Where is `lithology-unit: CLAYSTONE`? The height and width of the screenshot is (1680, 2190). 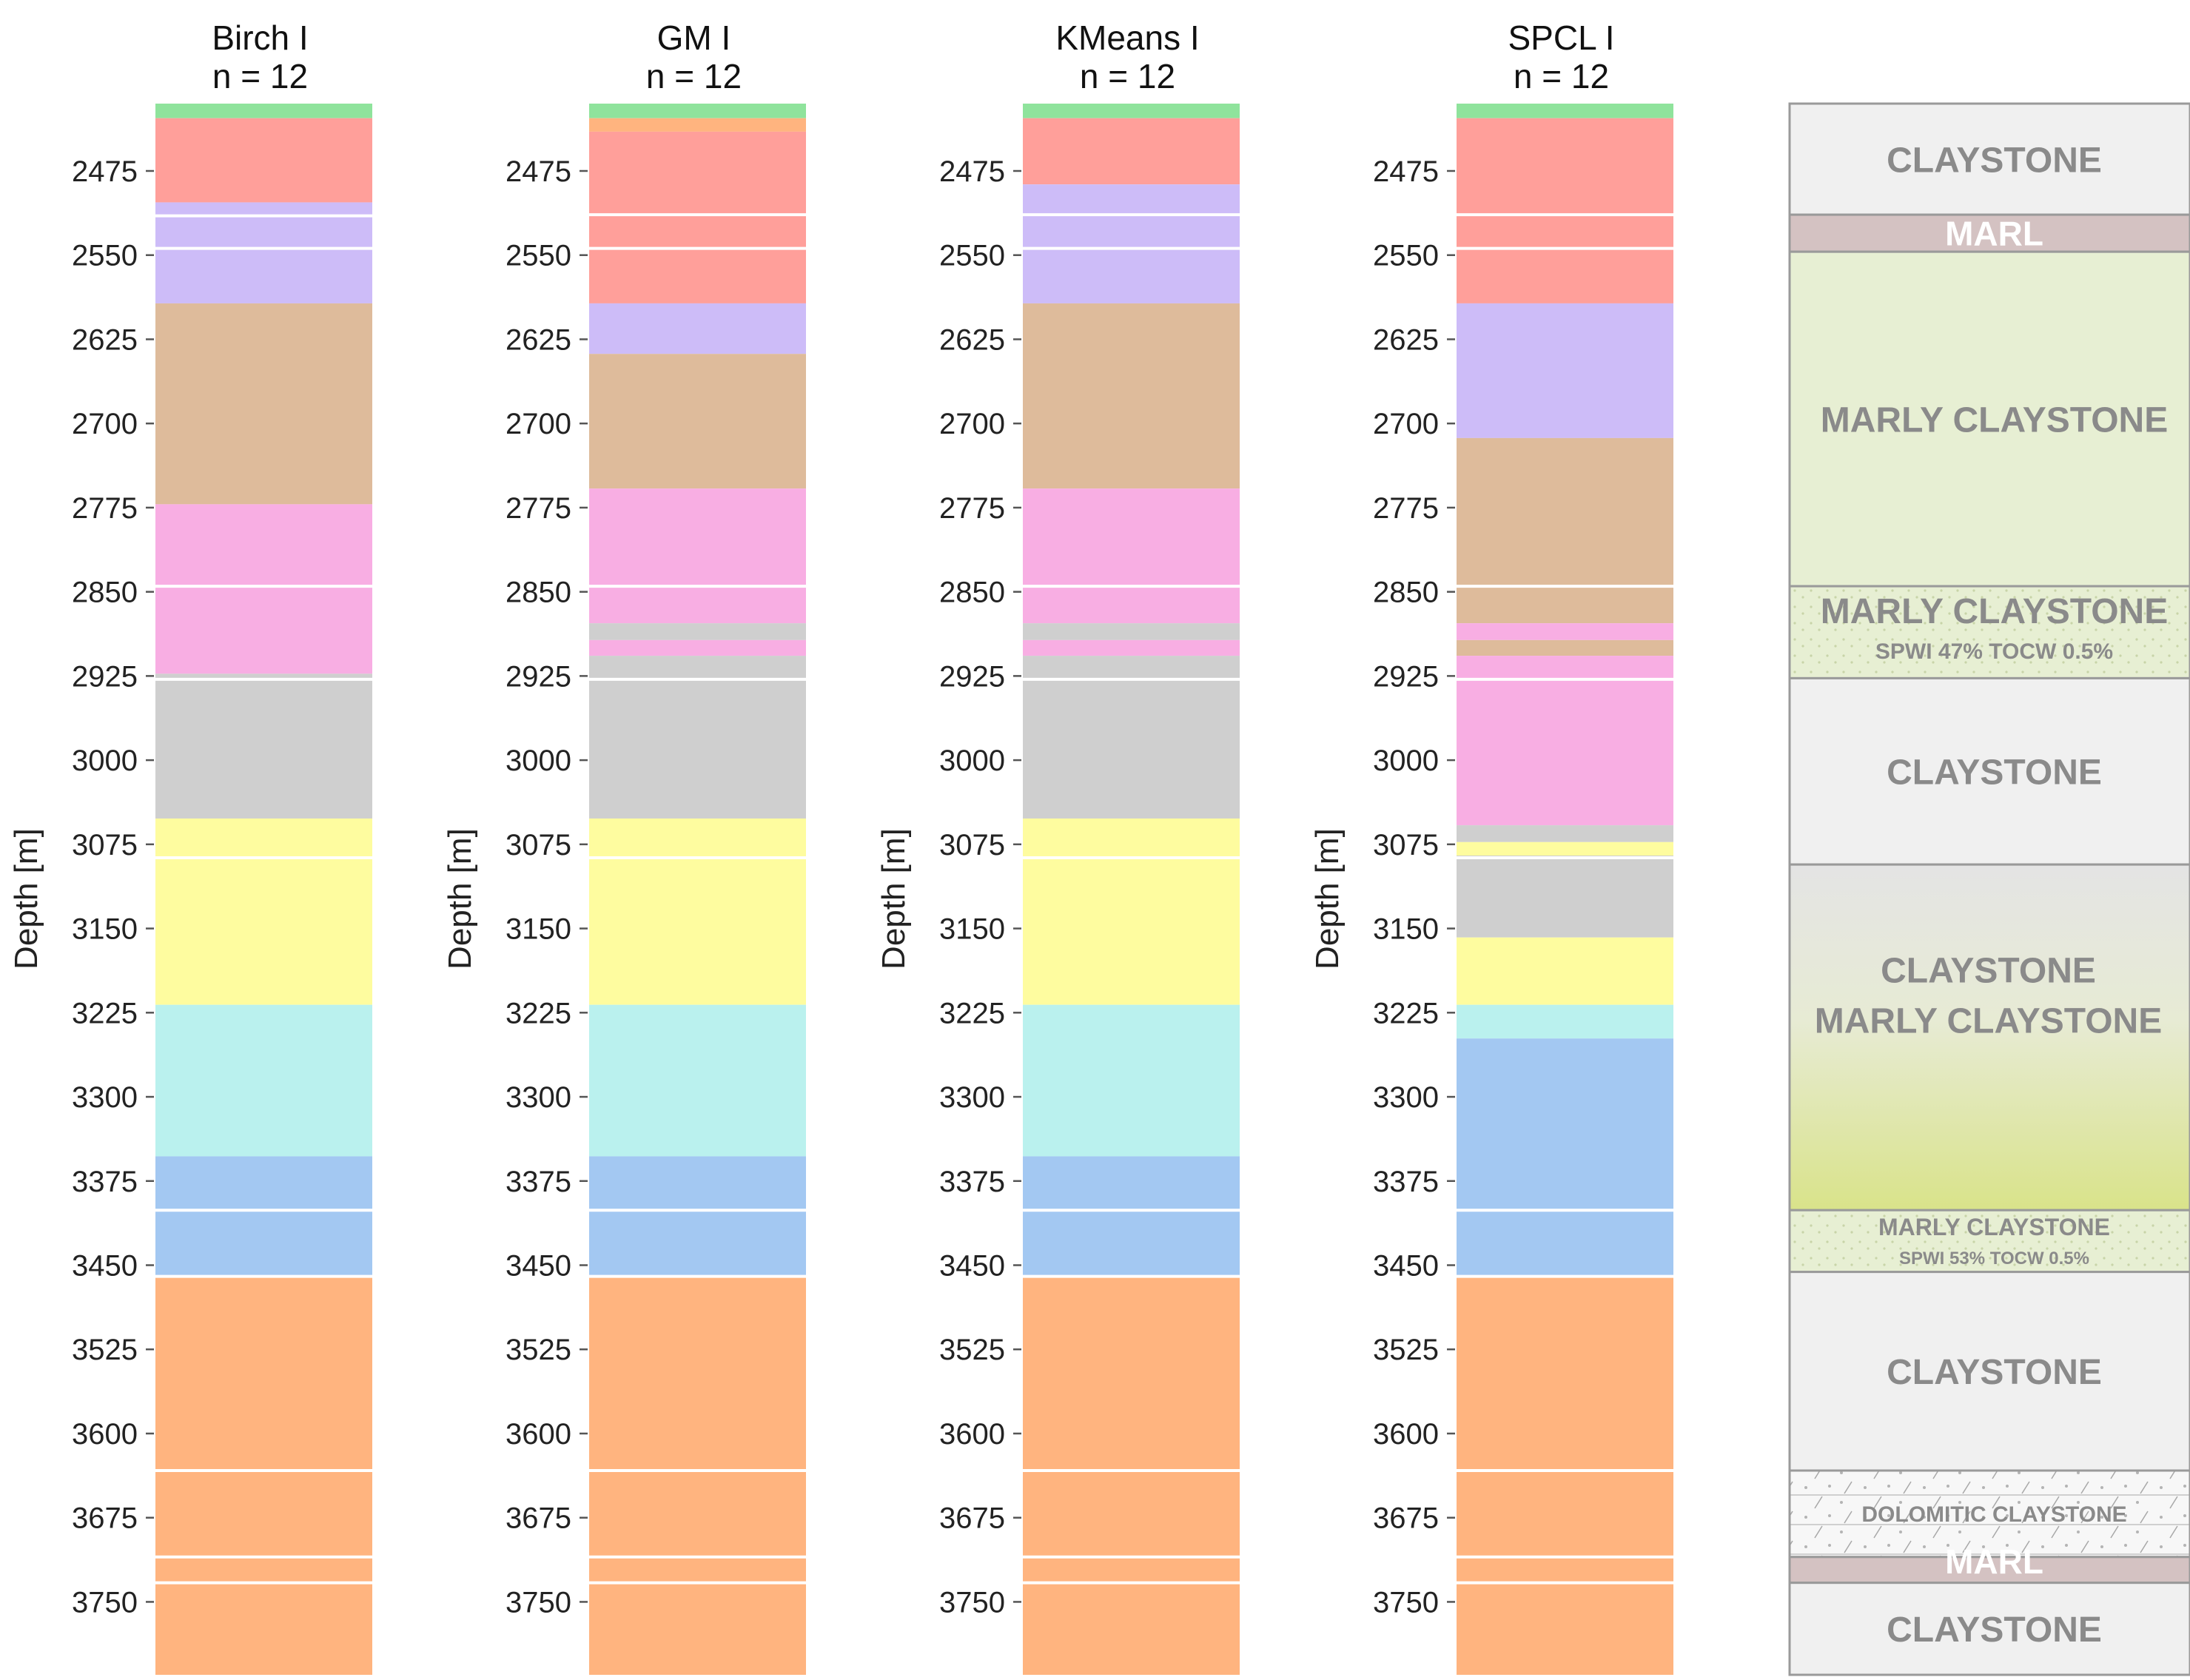 lithology-unit: CLAYSTONE is located at coordinates (1989, 159).